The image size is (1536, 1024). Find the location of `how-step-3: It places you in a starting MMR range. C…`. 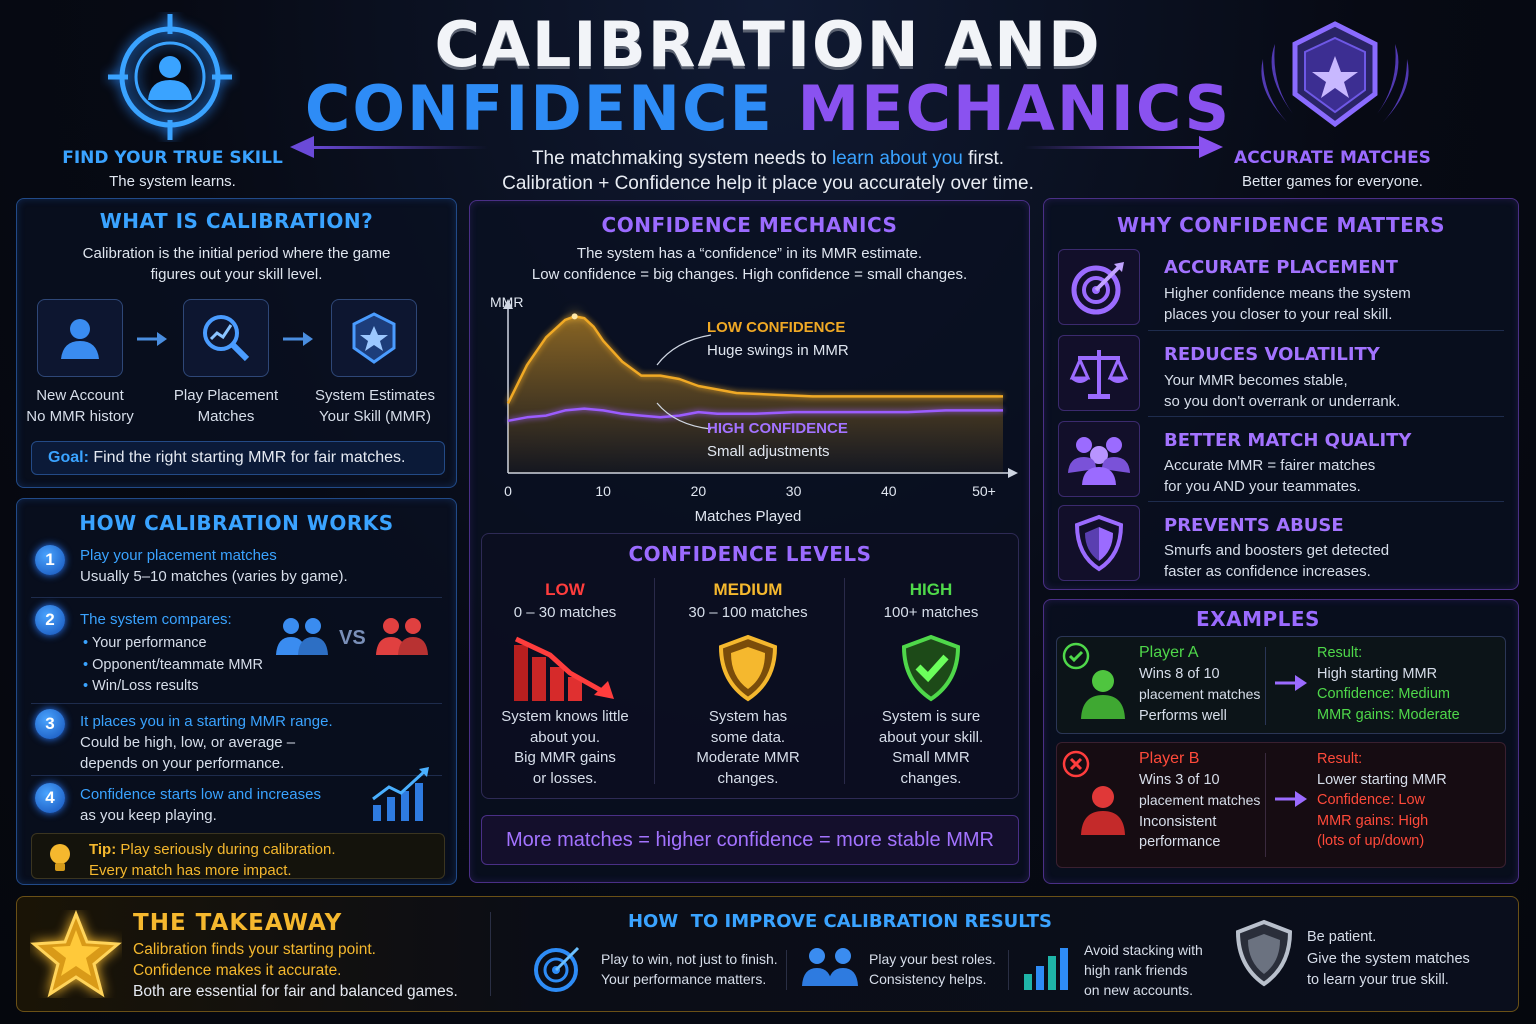

how-step-3: It places you in a starting MMR range. C… is located at coordinates (206, 742).